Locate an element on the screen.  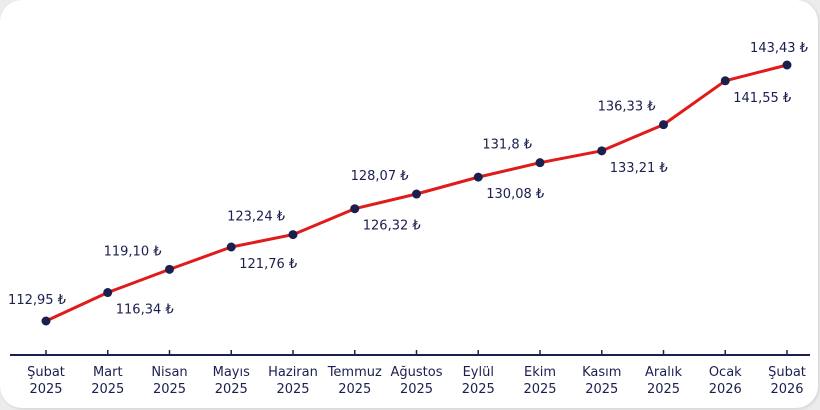
x-tick-label: Mayıs is located at coordinates (231, 372).